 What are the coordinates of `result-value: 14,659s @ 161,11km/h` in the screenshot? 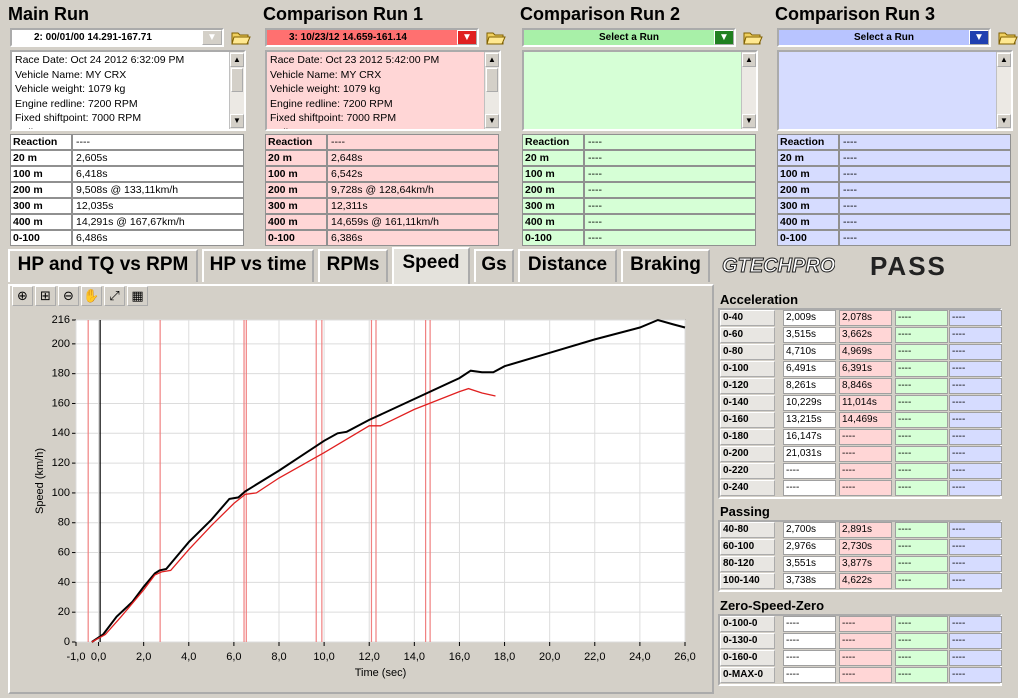 It's located at (413, 222).